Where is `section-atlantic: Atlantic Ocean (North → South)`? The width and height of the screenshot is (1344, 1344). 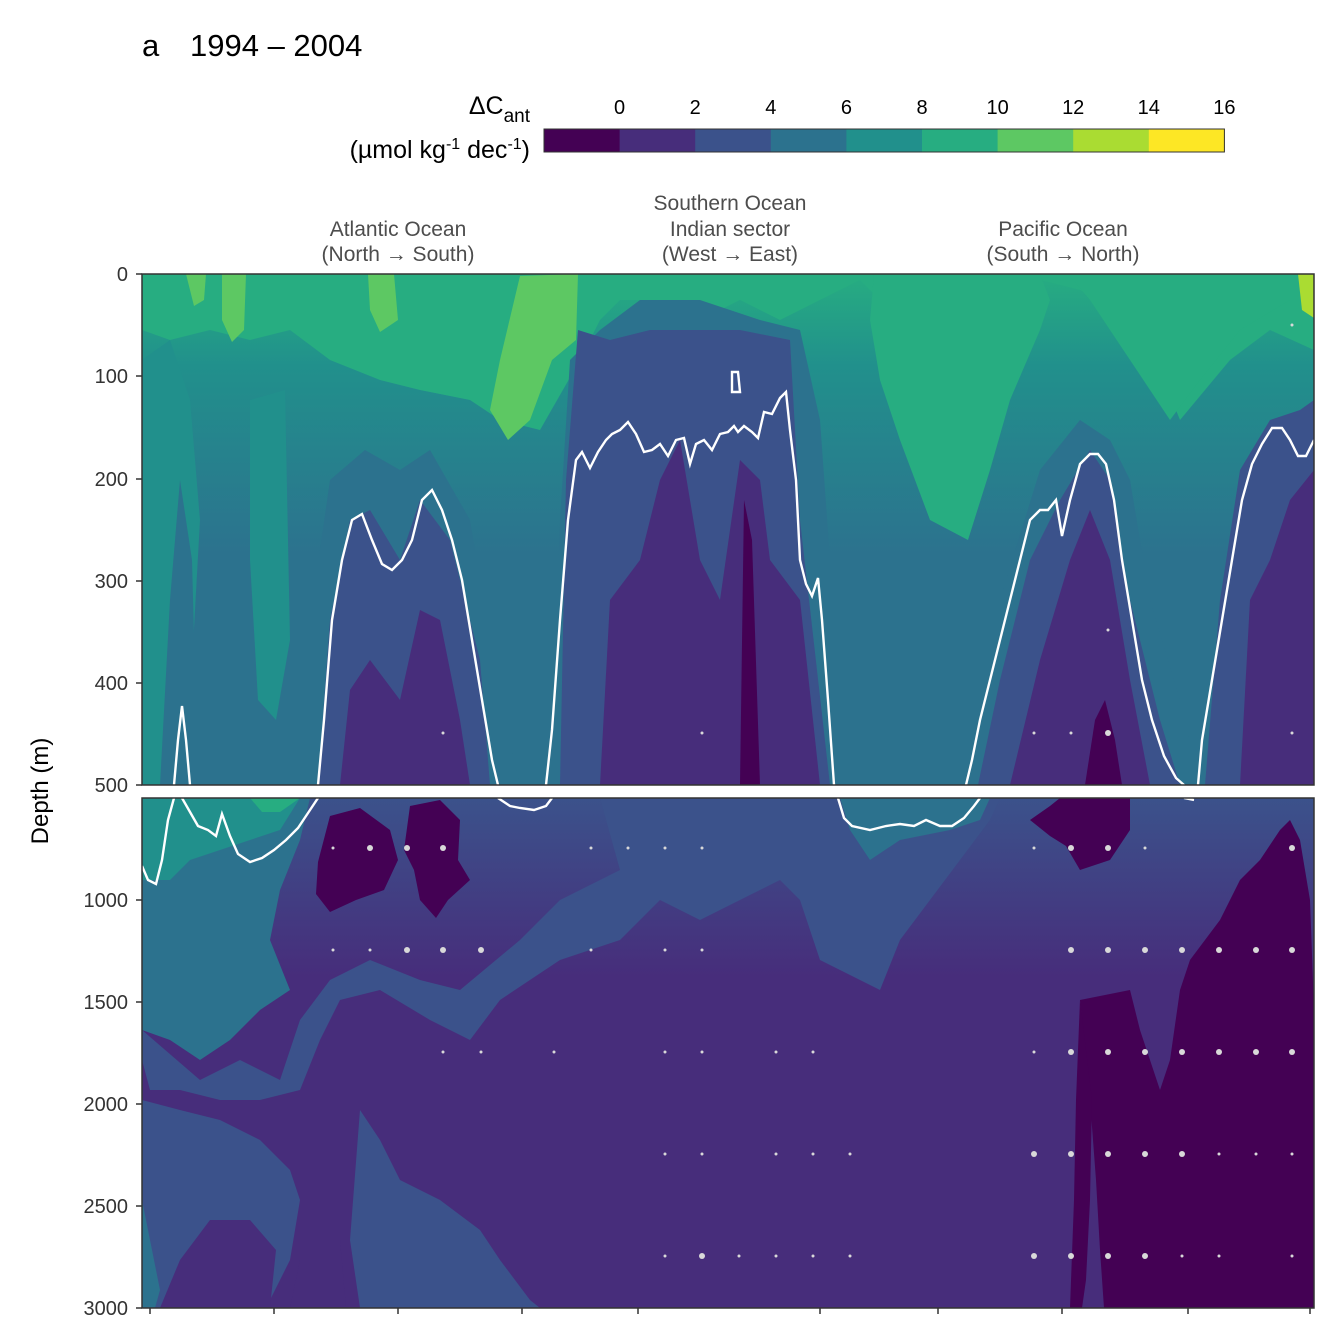
section-atlantic: Atlantic Ocean (North → South) is located at coordinates (398, 242).